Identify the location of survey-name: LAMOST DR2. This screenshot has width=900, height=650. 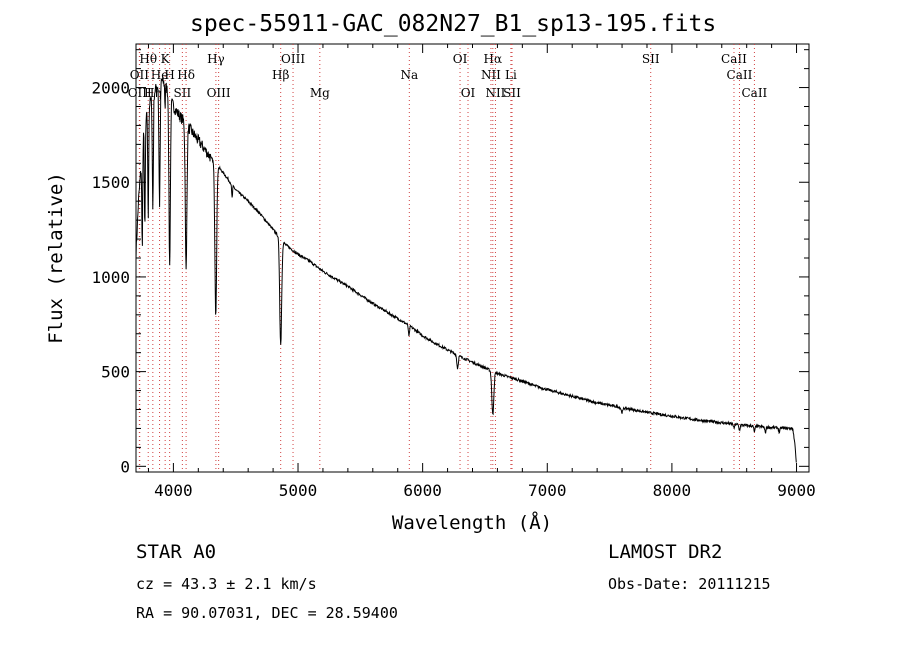
(665, 552).